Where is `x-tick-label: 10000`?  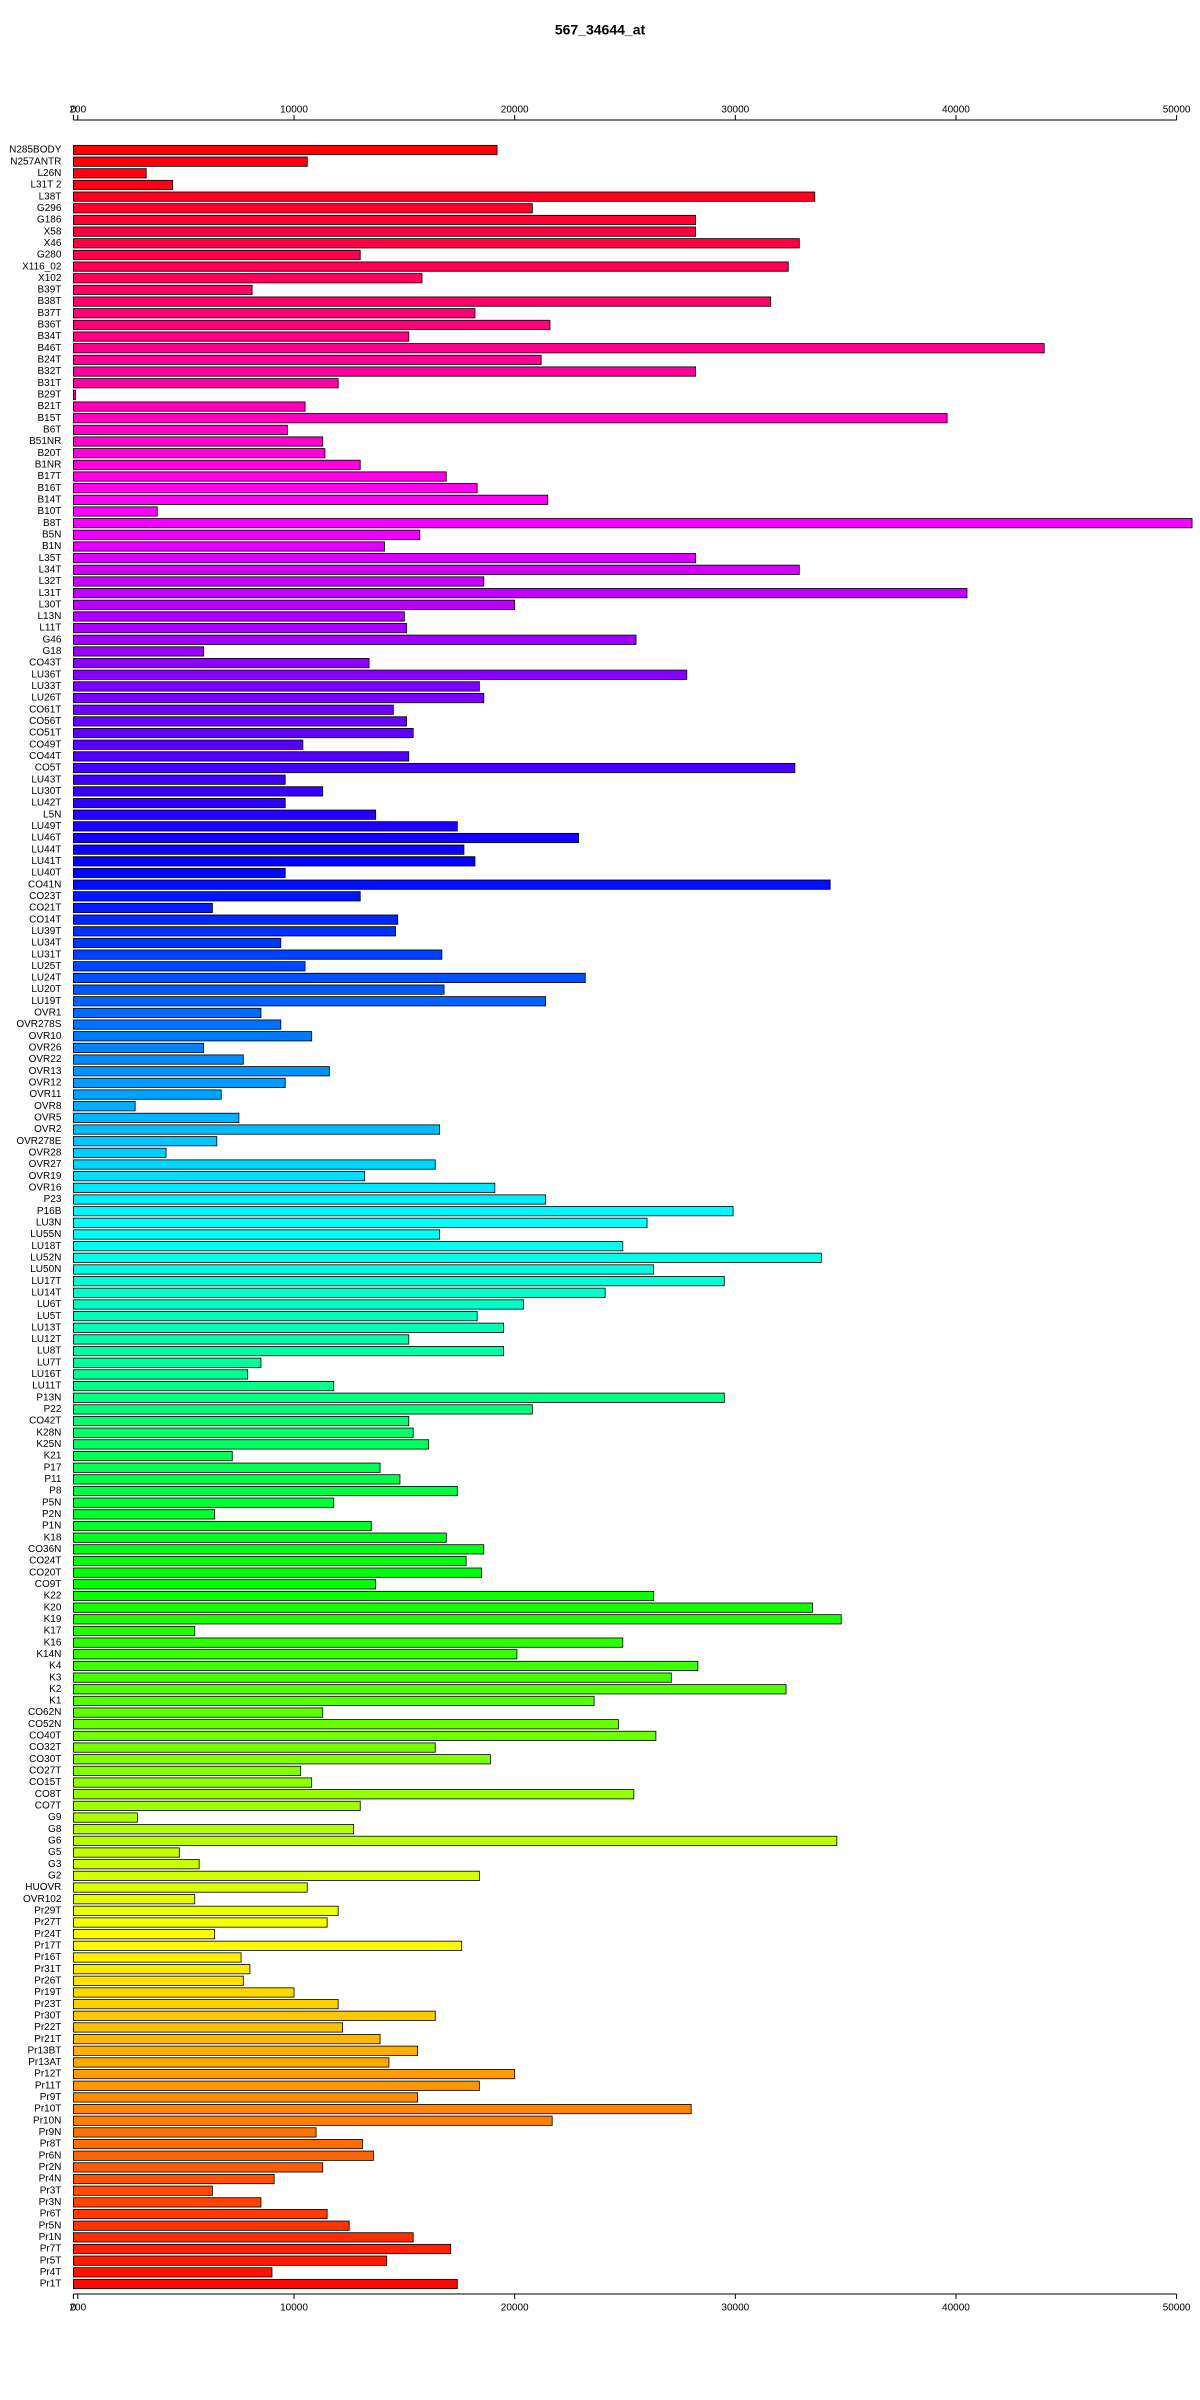 x-tick-label: 10000 is located at coordinates (294, 110).